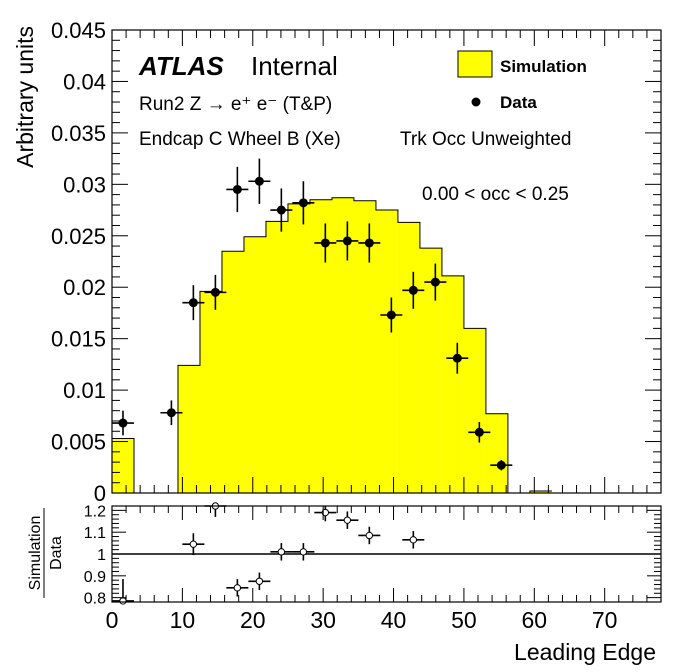 Image resolution: width=696 pixels, height=672 pixels. Describe the element at coordinates (485, 139) in the screenshot. I see `weight-label: Trk Occ Unweighted` at that location.